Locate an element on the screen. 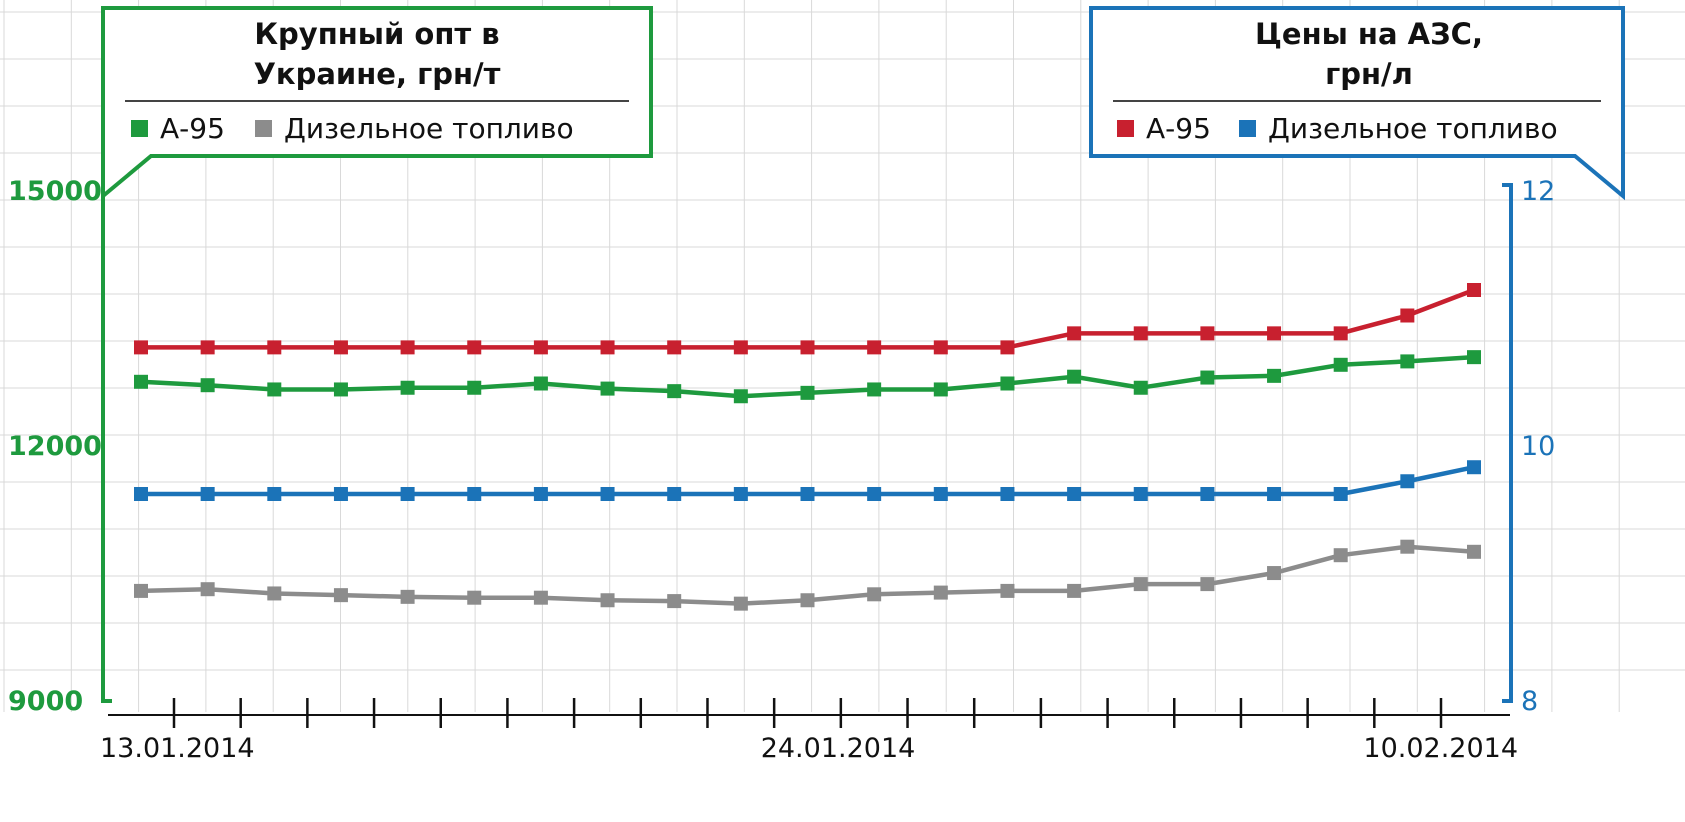  right-tick-label: 12 is located at coordinates (1538, 191).